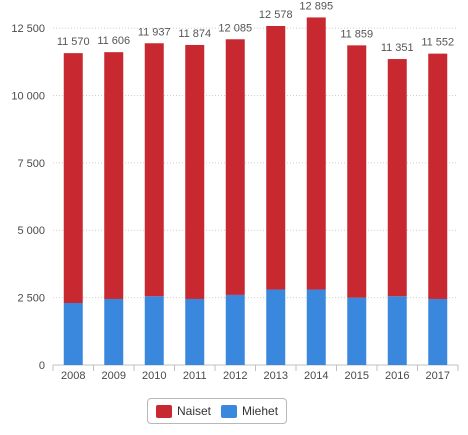  What do you see at coordinates (217, 411) in the screenshot?
I see `legend: Naiset Miehet` at bounding box center [217, 411].